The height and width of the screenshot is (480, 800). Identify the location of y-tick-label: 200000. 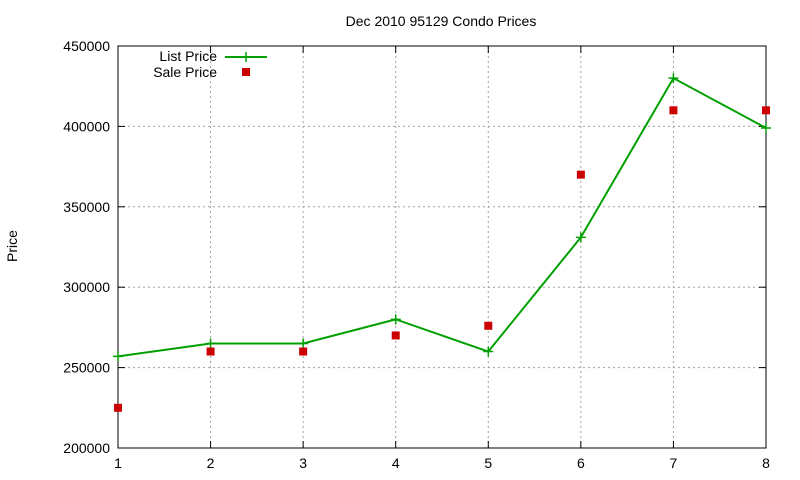
(86, 448).